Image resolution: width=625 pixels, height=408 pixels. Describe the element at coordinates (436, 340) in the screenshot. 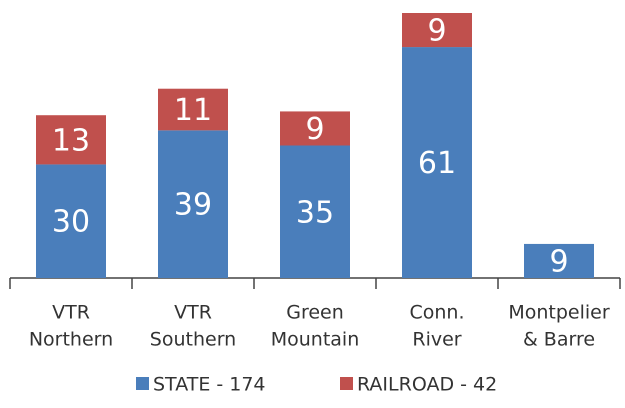

I see `x-tick-label: River` at that location.